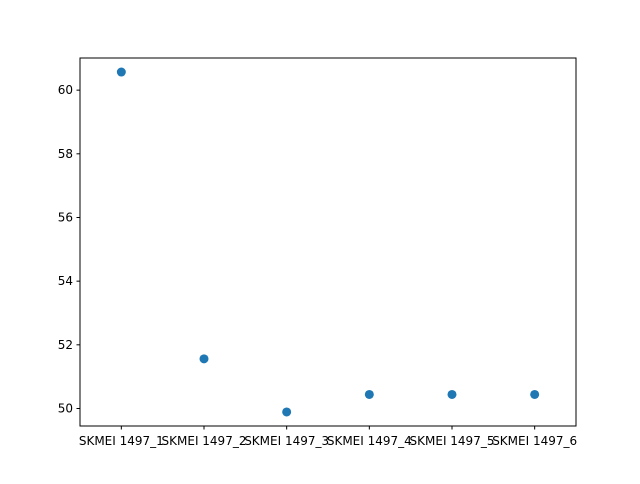 The image size is (640, 484). I want to click on x-tick-label: SKMEI 1497_3, so click(286, 441).